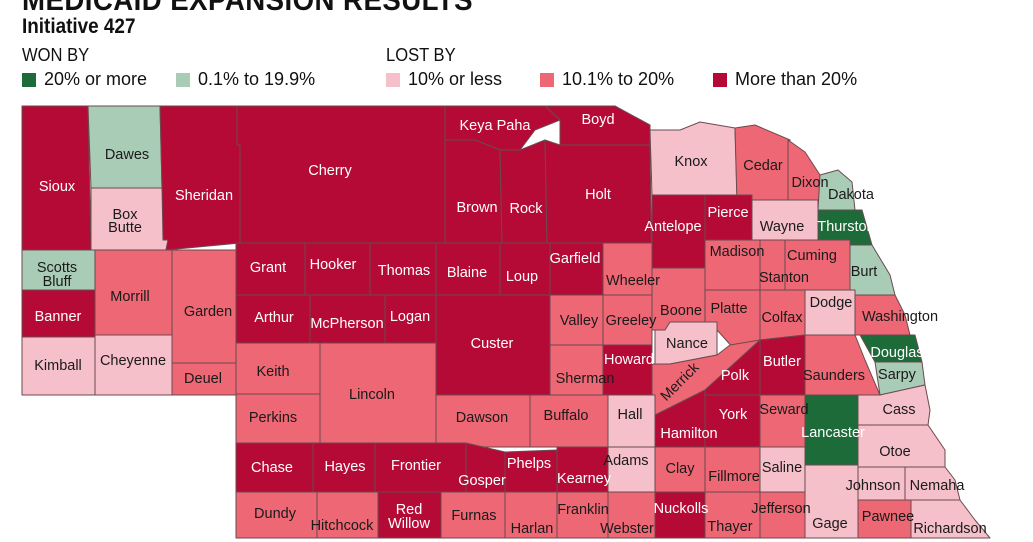 Image resolution: width=1033 pixels, height=542 pixels. I want to click on county-label: Lincoln, so click(372, 395).